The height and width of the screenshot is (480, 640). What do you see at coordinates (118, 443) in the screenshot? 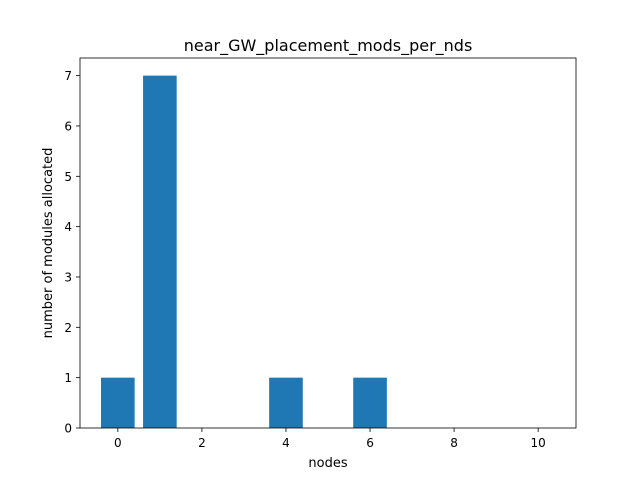
I see `x-tick-label: 0` at bounding box center [118, 443].